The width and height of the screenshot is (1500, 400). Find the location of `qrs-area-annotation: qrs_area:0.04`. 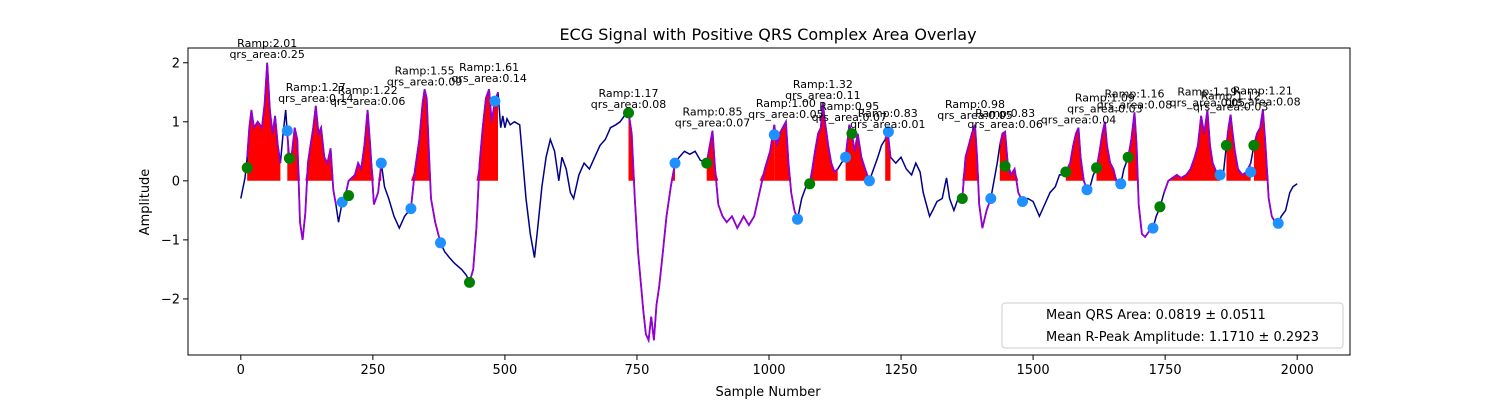

qrs-area-annotation: qrs_area:0.04 is located at coordinates (1078, 120).